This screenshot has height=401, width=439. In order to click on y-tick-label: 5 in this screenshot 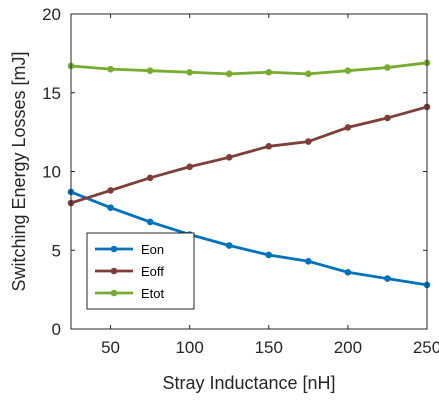, I will do `click(56, 250)`.